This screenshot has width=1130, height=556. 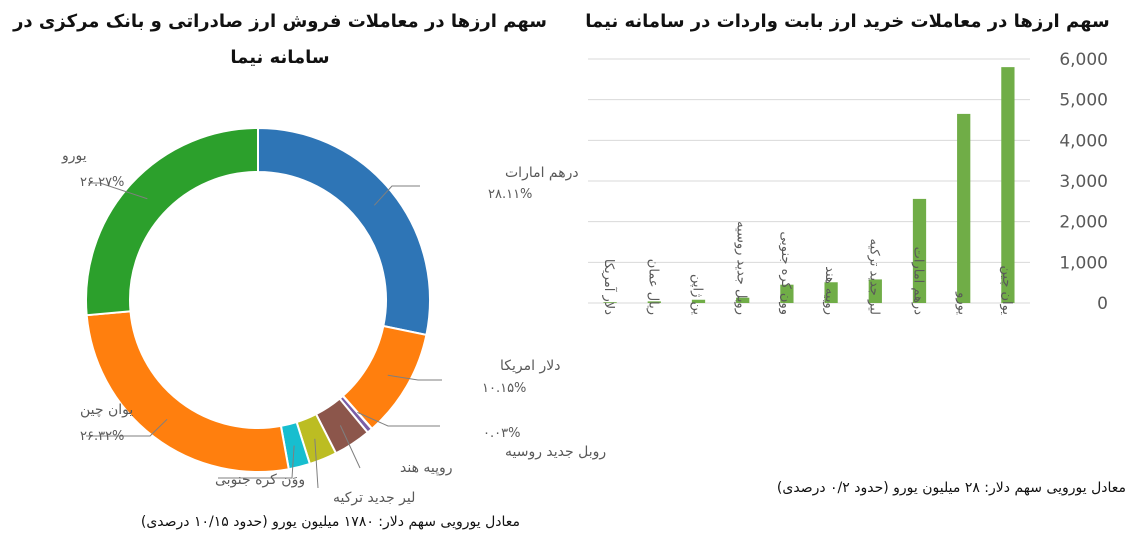 I want to click on y-tick-label: 4,000, so click(x=1083, y=141).